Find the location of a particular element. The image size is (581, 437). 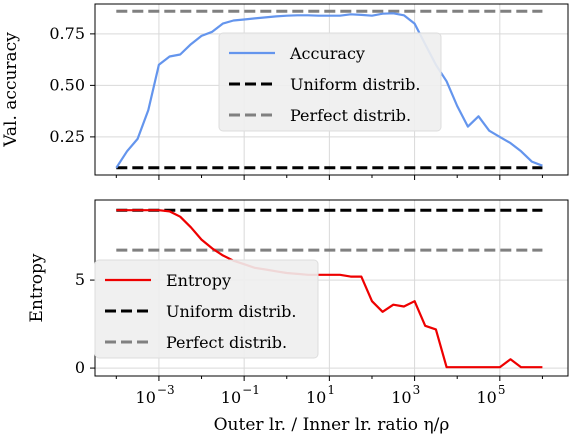

legend-label: Entropy is located at coordinates (198, 280).